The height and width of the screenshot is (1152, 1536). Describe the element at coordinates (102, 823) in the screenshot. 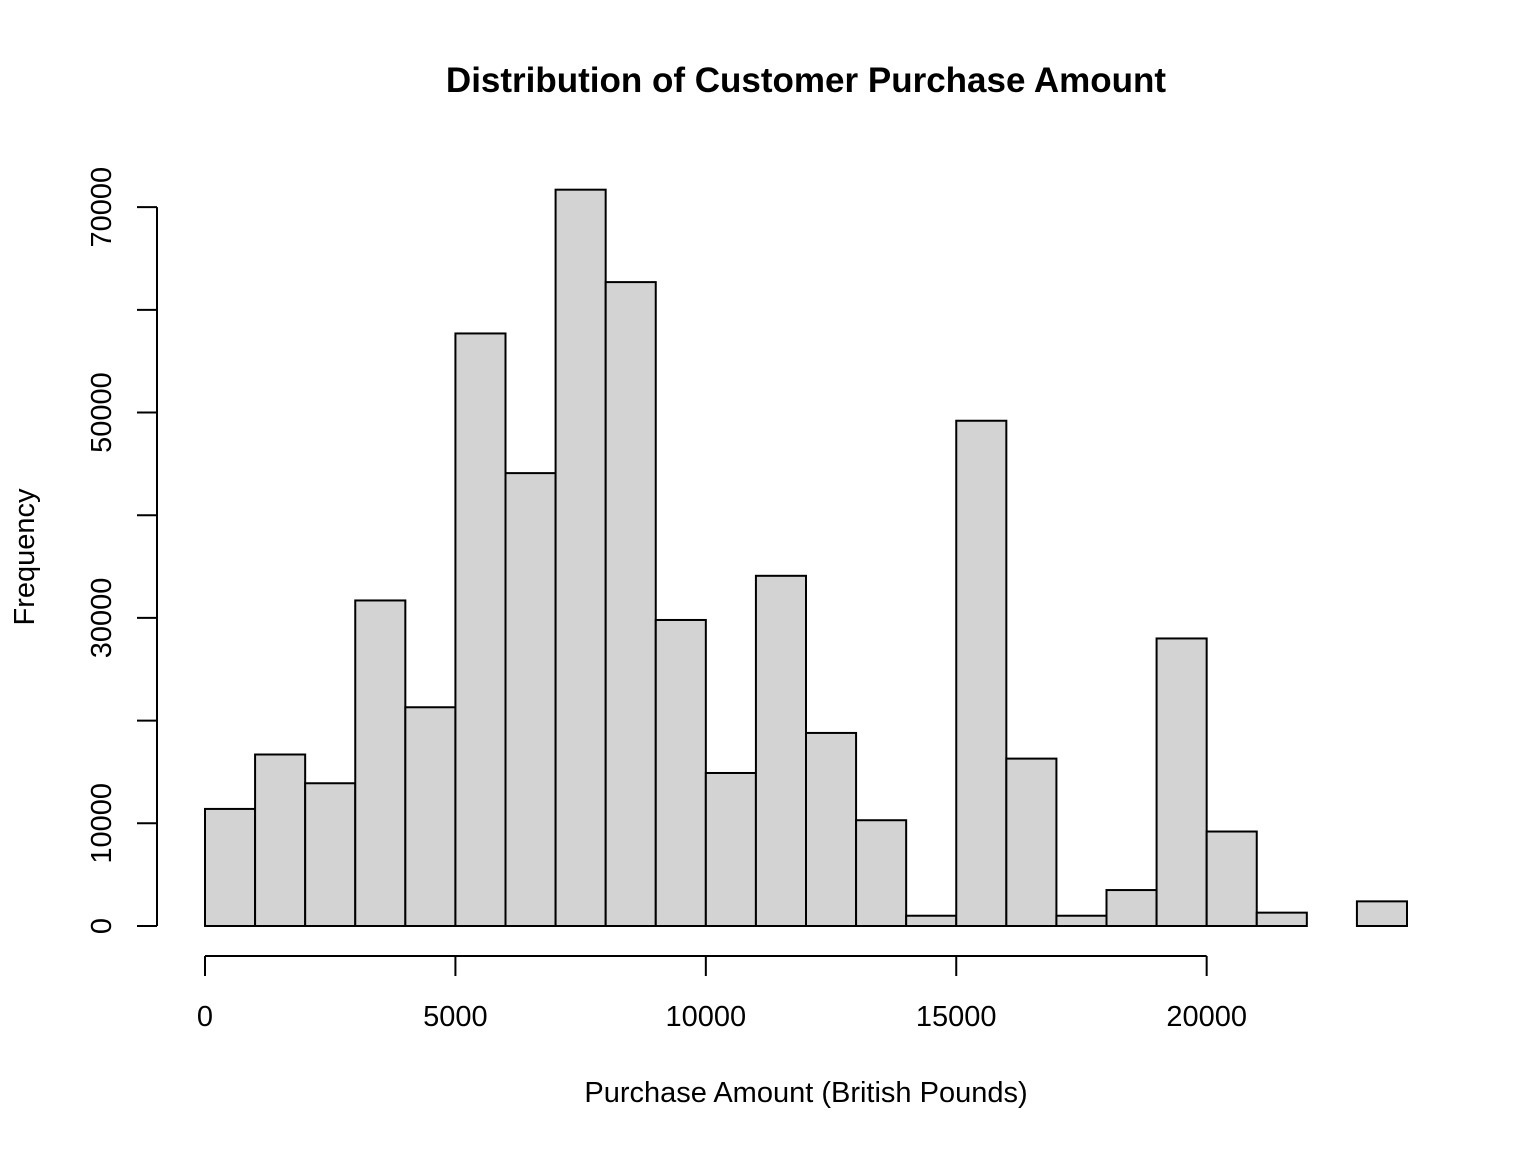

I see `y-tick-label: 10000` at that location.